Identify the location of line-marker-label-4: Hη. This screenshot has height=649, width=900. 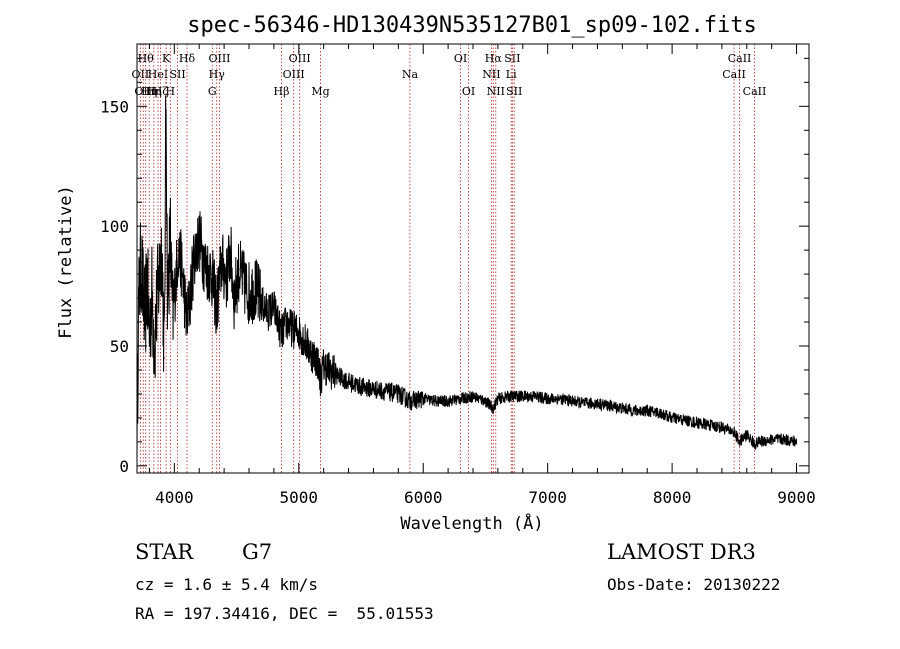
(154, 91).